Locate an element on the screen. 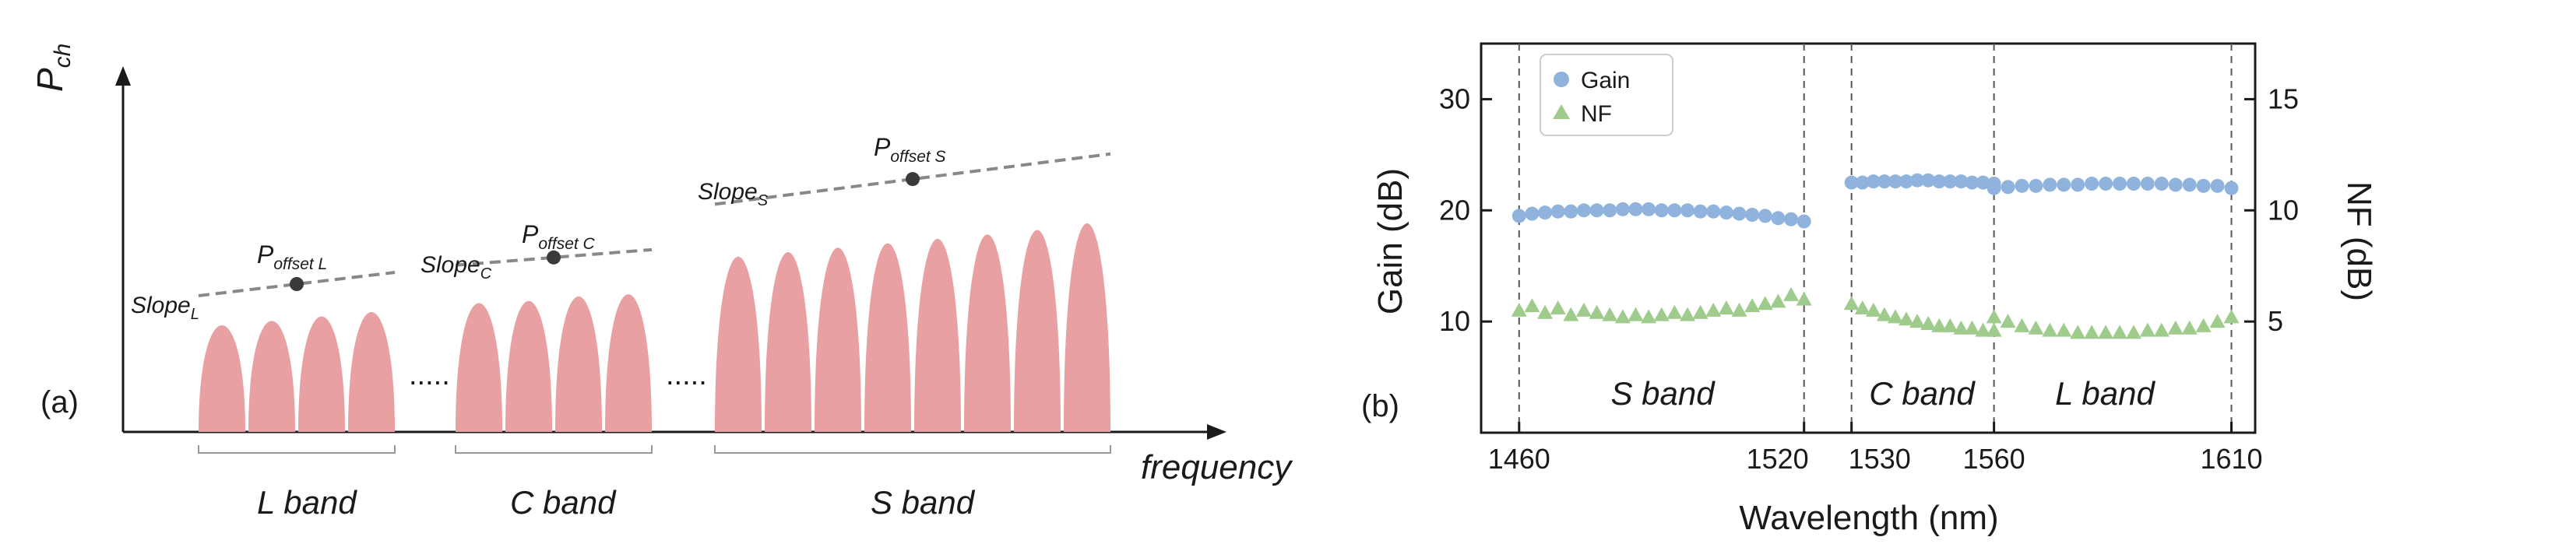 The width and height of the screenshot is (2576, 551). offset-s-sub: offset S is located at coordinates (917, 157).